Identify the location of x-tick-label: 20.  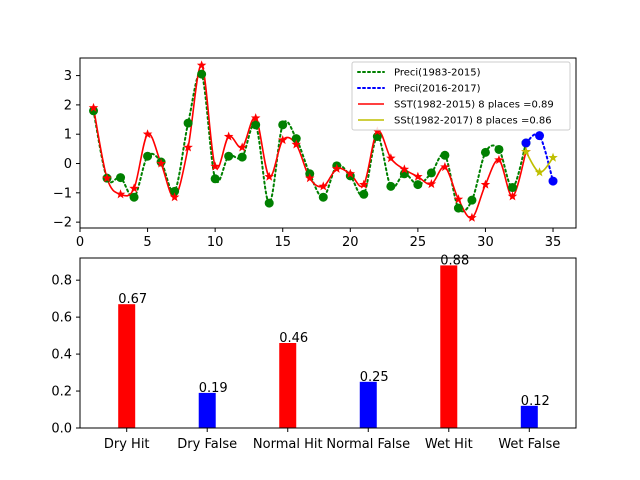
(350, 242).